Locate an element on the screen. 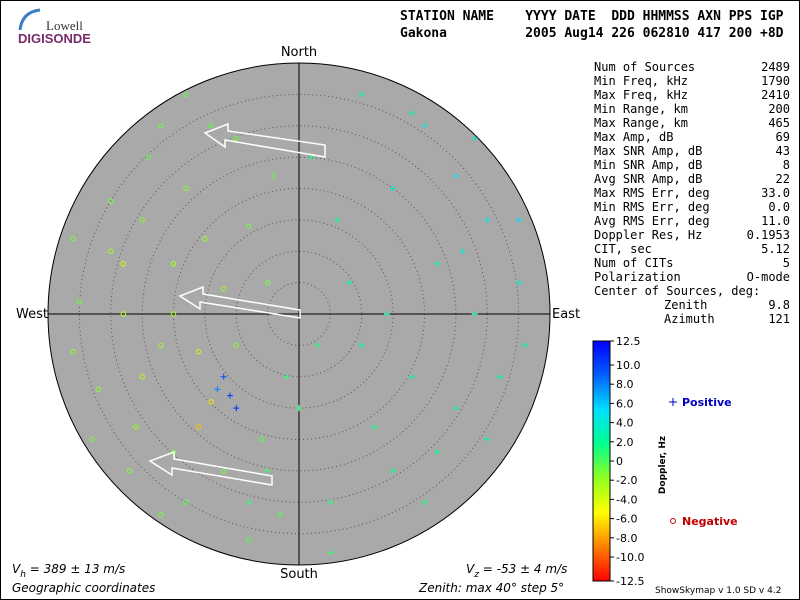 The height and width of the screenshot is (600, 800). compass-label: South is located at coordinates (299, 574).